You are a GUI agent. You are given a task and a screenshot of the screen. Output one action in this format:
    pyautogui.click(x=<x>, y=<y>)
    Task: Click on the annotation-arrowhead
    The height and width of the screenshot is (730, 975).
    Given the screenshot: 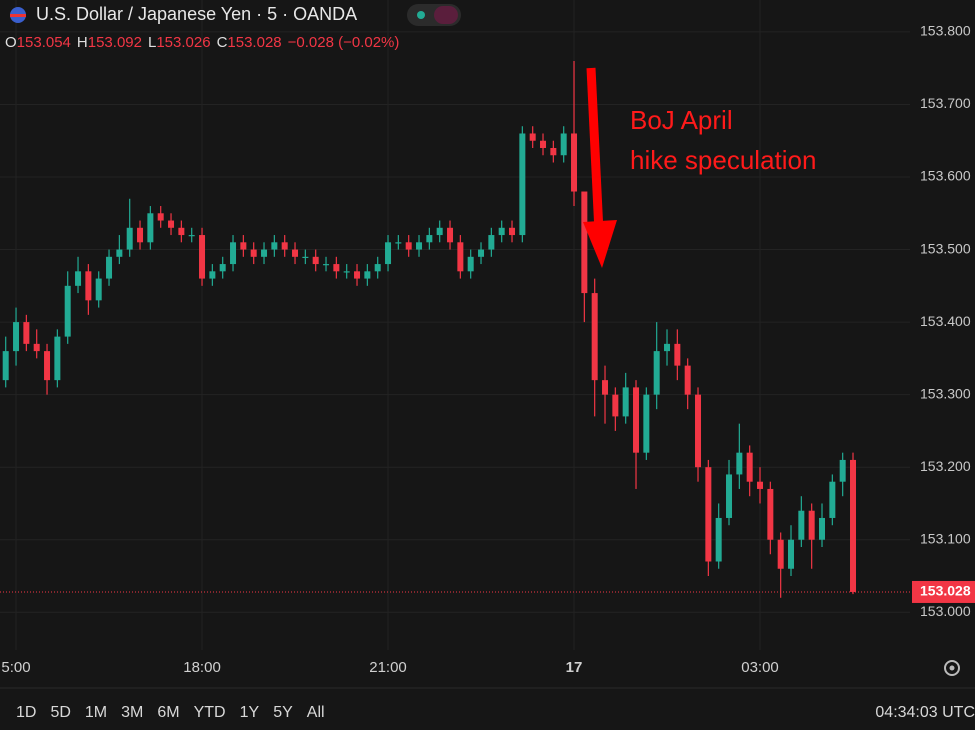 What is the action you would take?
    pyautogui.click(x=600, y=244)
    